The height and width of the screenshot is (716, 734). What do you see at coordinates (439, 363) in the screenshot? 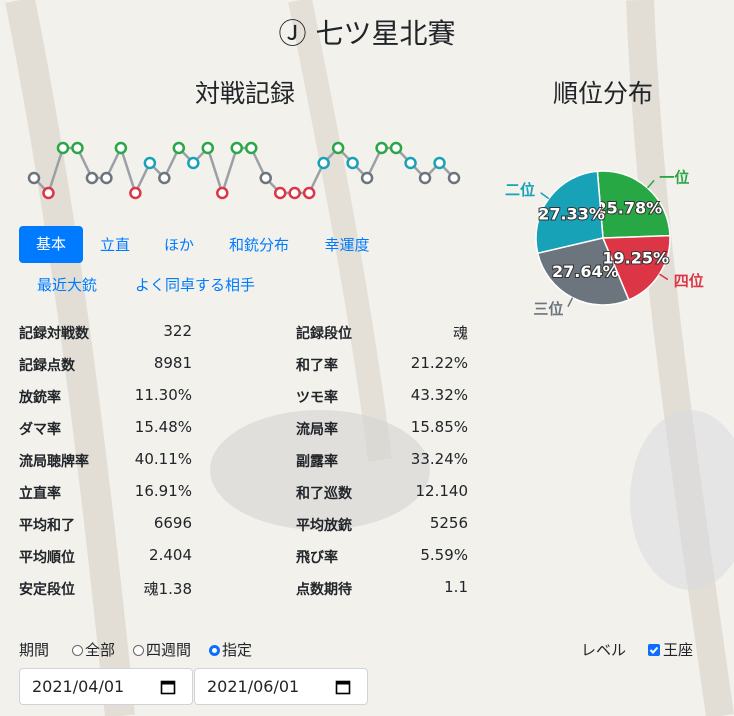
I see `stat-value: 21.22%` at bounding box center [439, 363].